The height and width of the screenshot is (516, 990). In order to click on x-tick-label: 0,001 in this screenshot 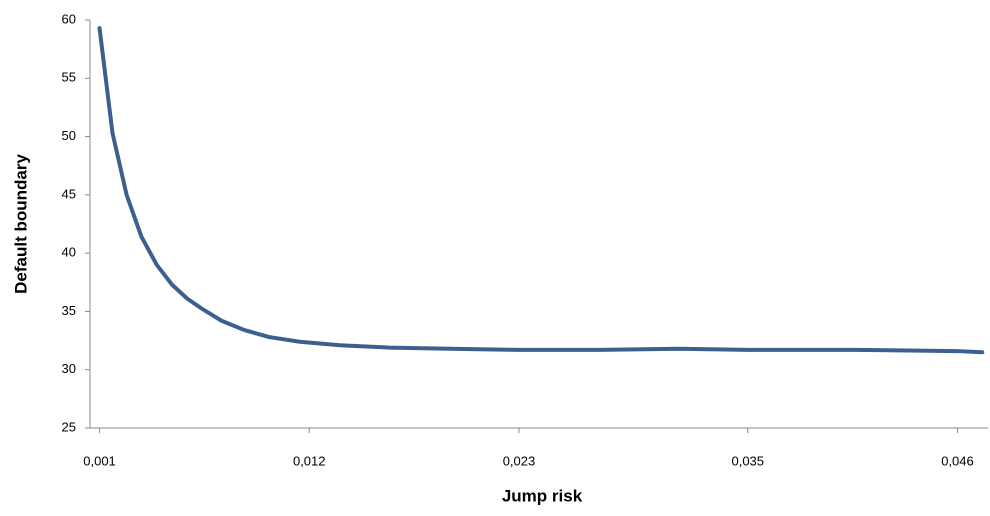, I will do `click(99, 460)`.